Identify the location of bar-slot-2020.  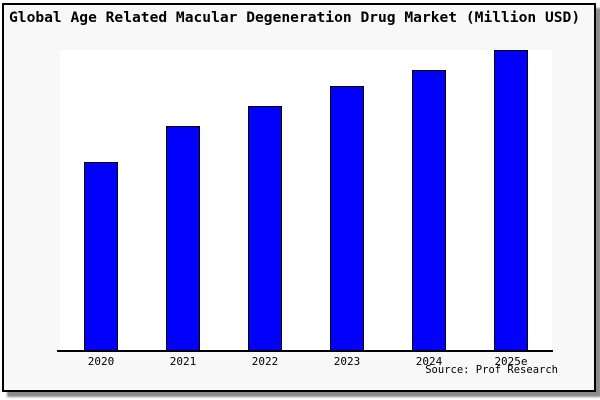
(101, 201).